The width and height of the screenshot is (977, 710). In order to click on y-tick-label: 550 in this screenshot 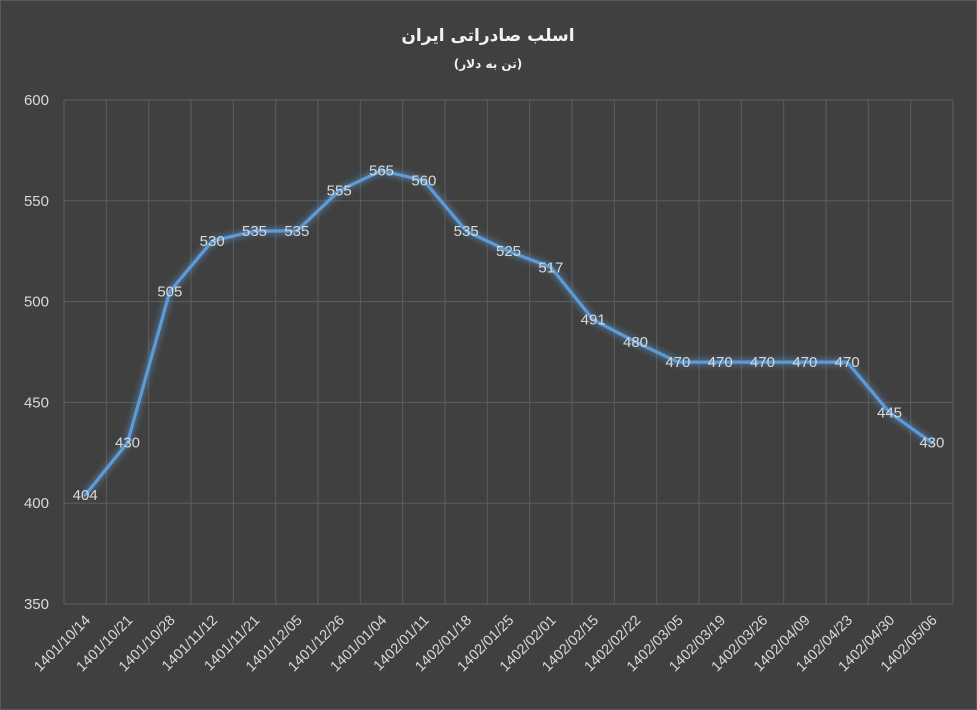, I will do `click(36, 201)`.